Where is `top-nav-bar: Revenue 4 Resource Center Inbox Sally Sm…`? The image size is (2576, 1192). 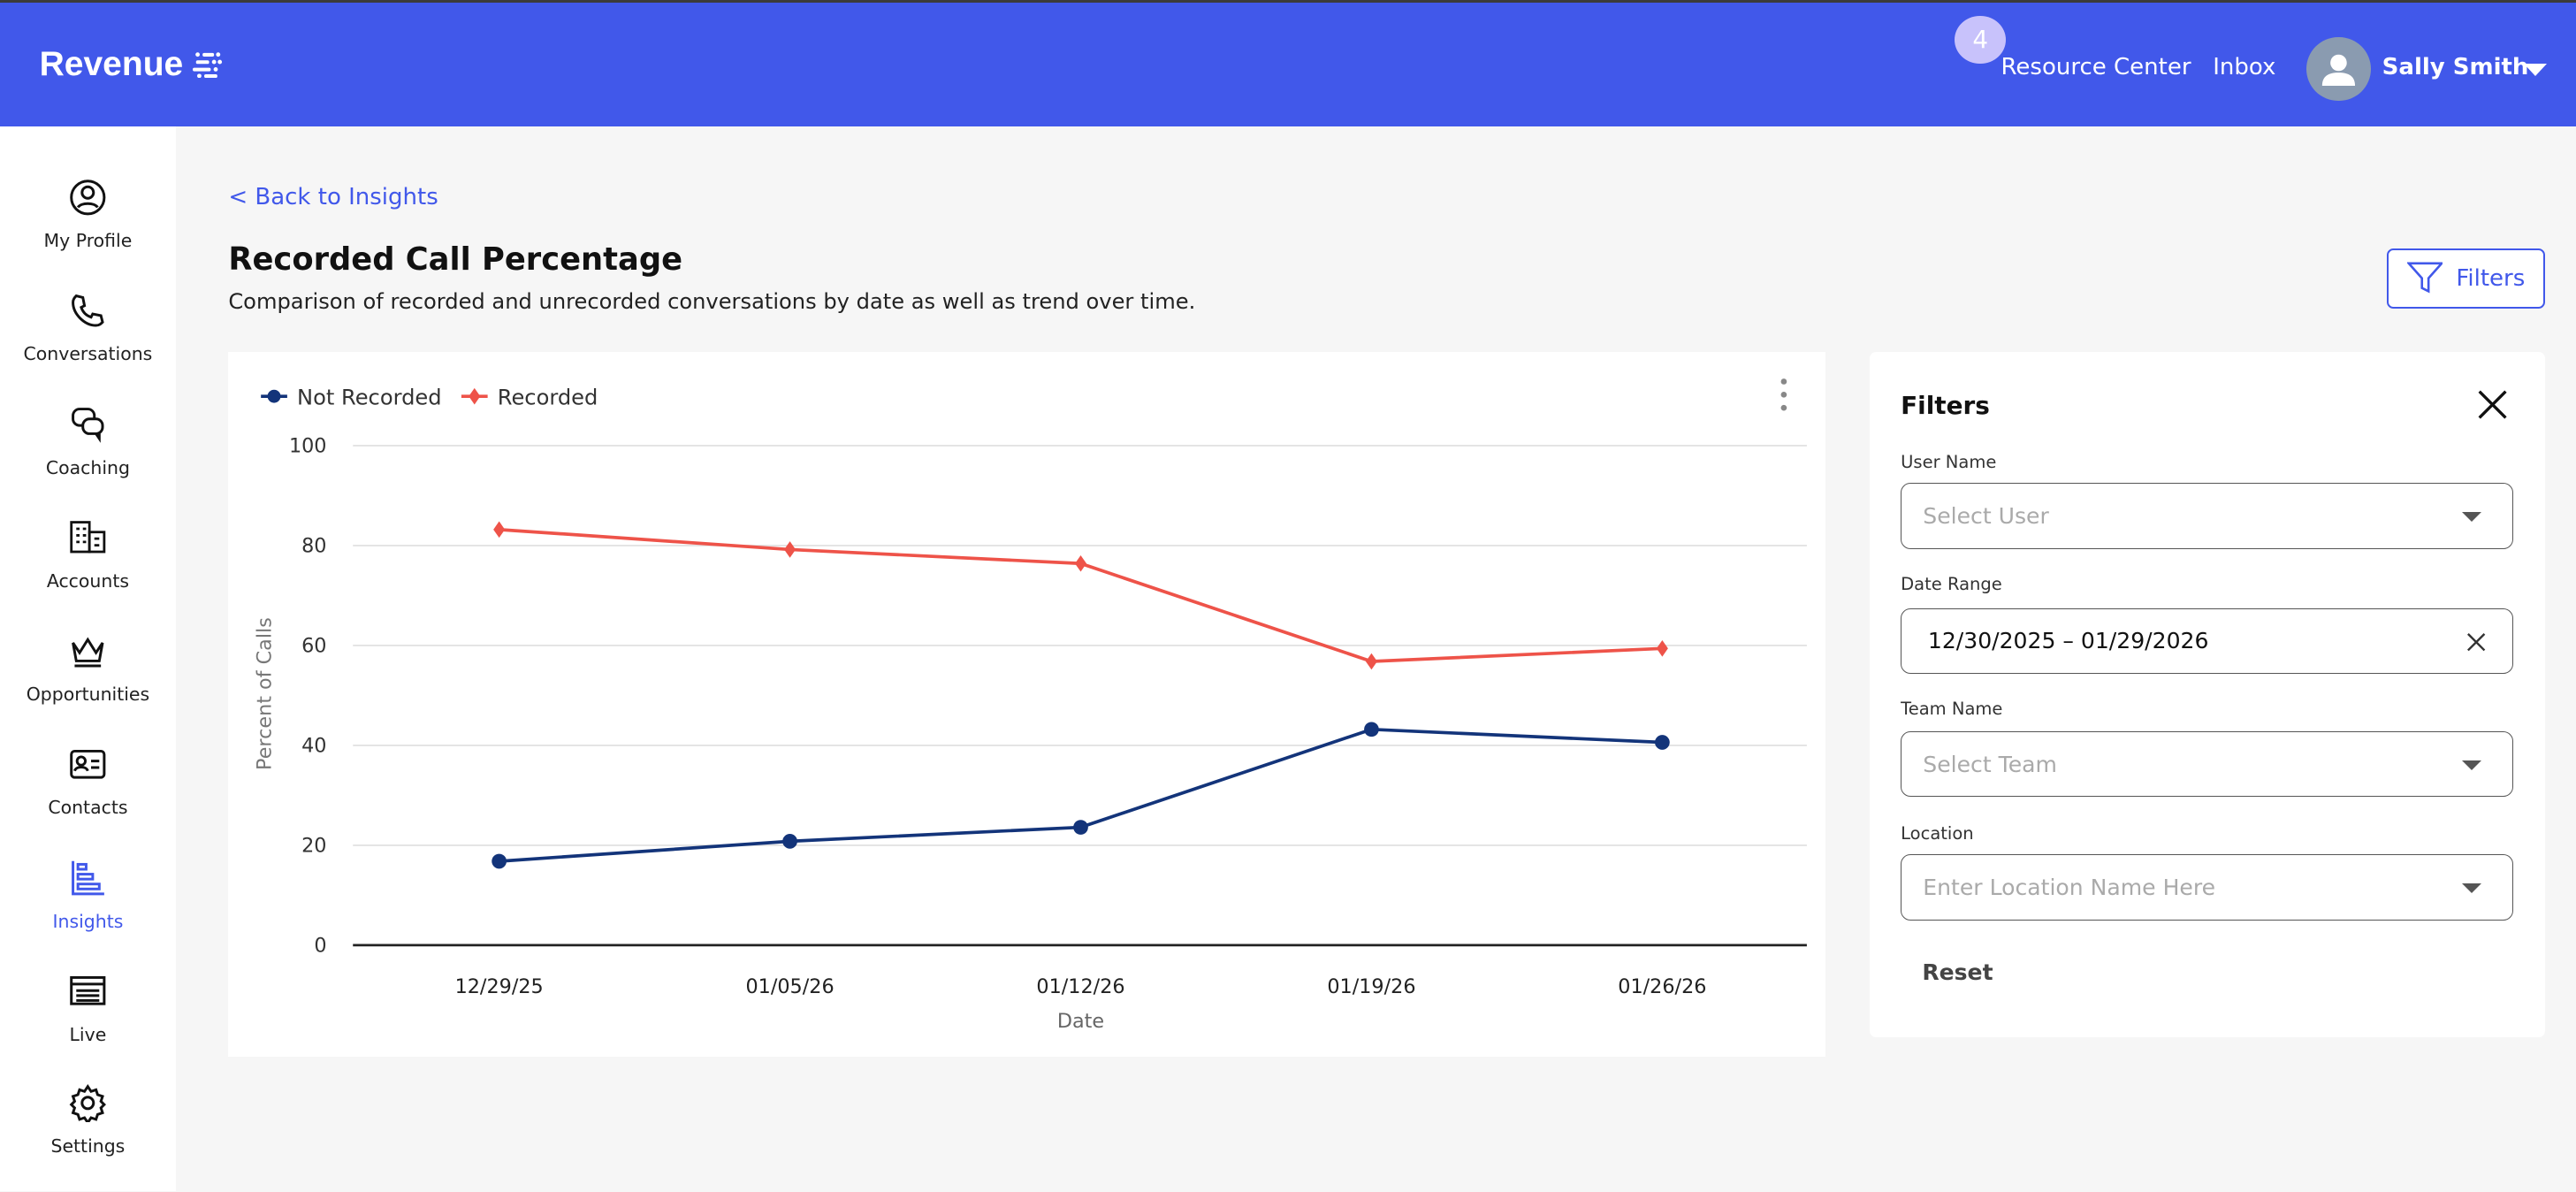
top-nav-bar: Revenue 4 Resource Center Inbox Sally Sm… is located at coordinates (1288, 63).